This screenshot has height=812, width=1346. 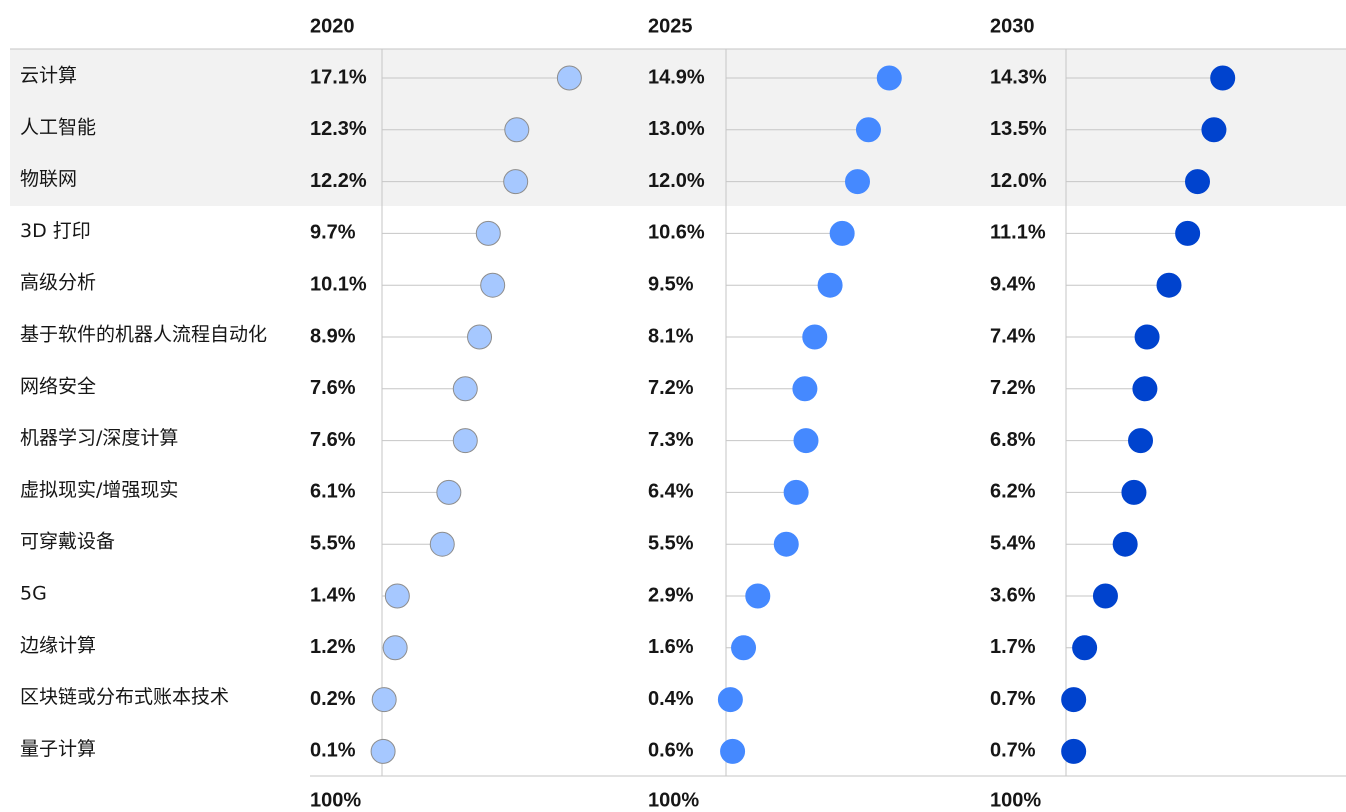 I want to click on value-label: 6.4%, so click(x=671, y=492).